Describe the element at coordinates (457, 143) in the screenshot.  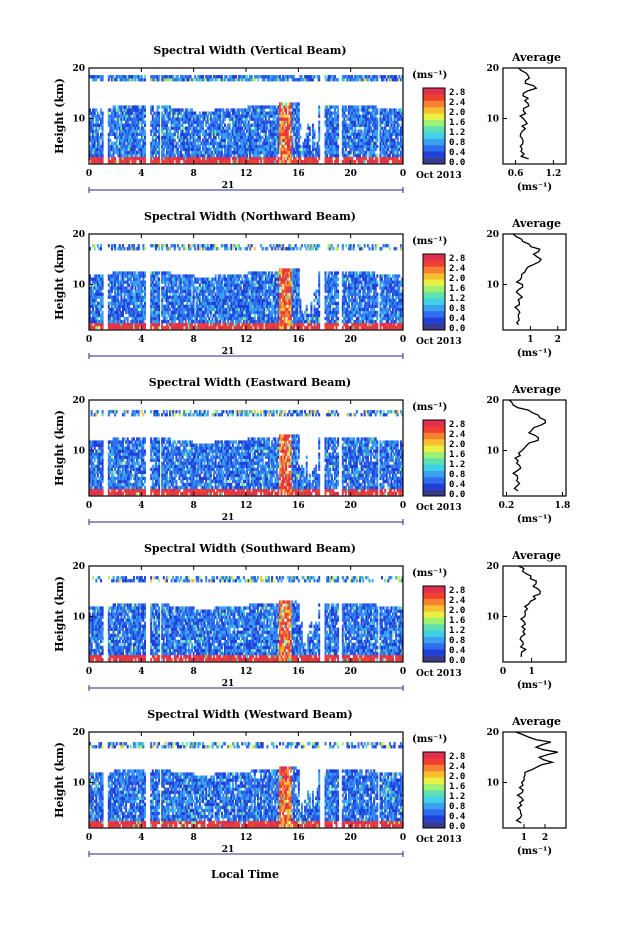
I see `colorbar-tick-label: 0.8` at that location.